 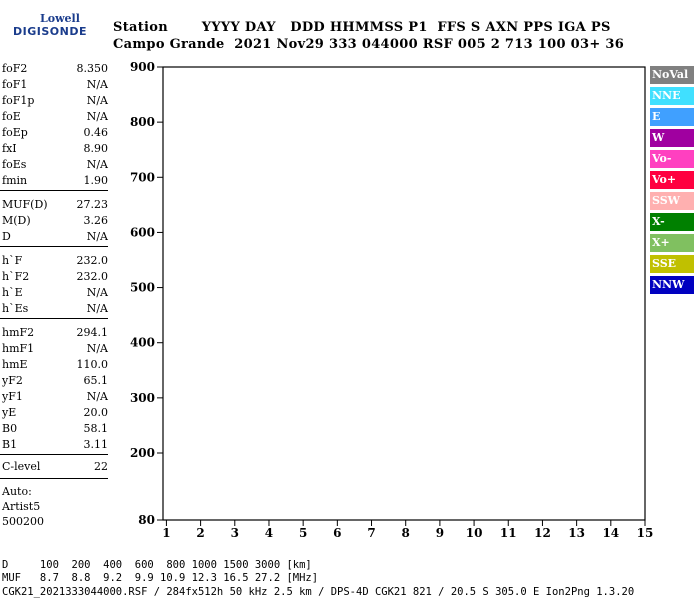 What do you see at coordinates (92, 276) in the screenshot?
I see `param-value: 232.0` at bounding box center [92, 276].